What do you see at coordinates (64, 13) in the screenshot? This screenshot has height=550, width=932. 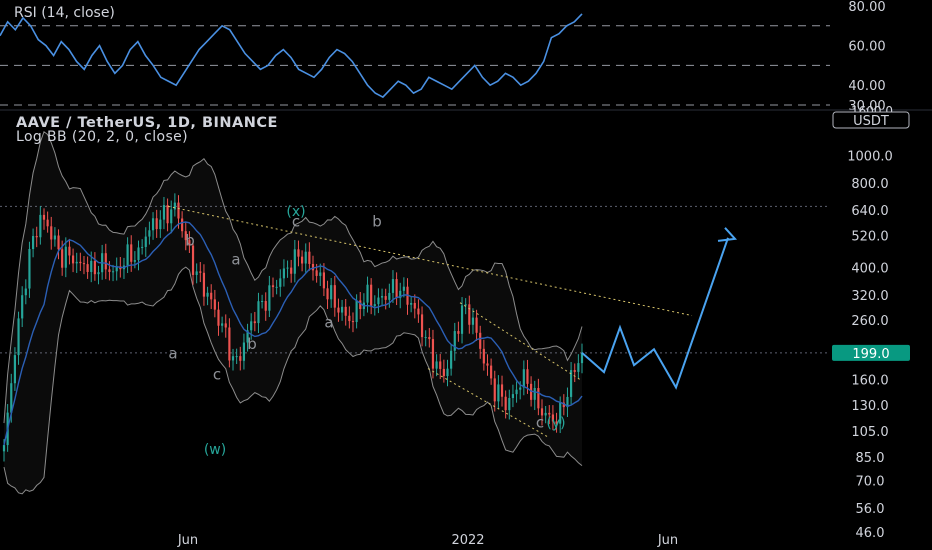 I see `rsi-title: RSI (14, close)` at bounding box center [64, 13].